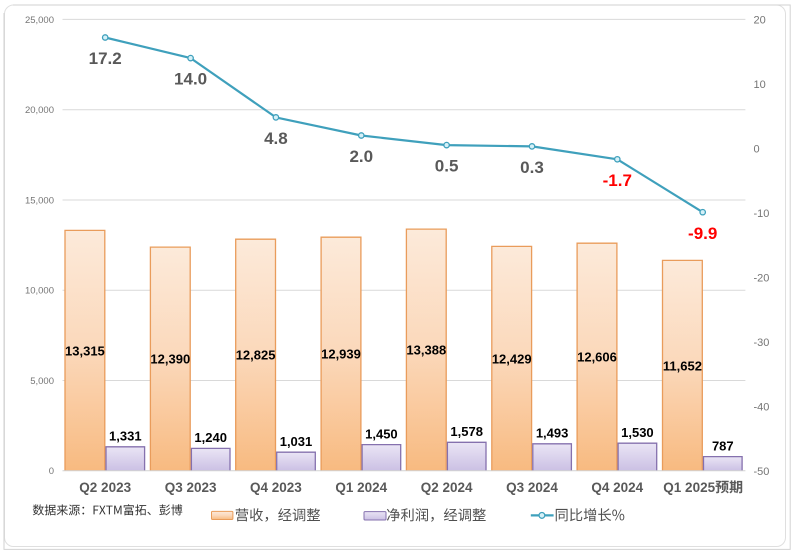  What do you see at coordinates (296, 441) in the screenshot?
I see `svg-text: 1,031` at bounding box center [296, 441].